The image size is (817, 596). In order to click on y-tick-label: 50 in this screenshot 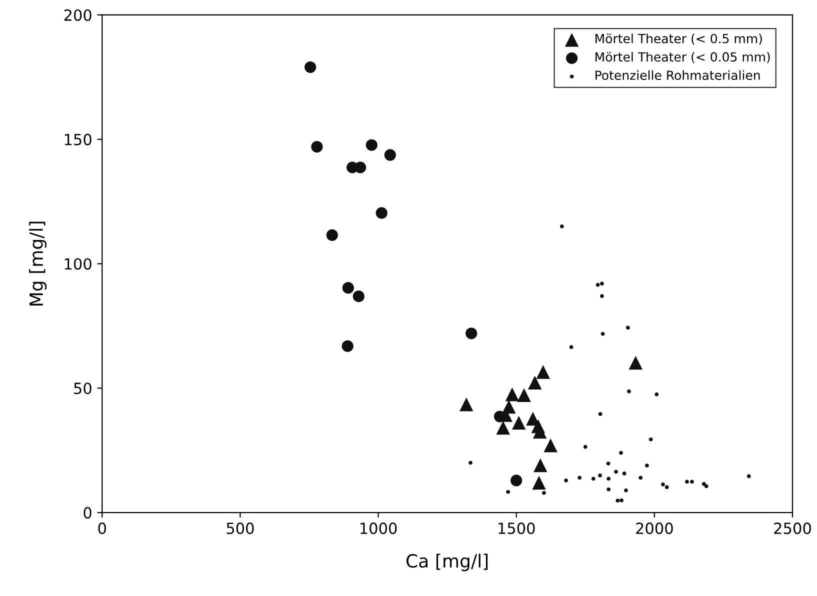, I will do `click(83, 388)`.